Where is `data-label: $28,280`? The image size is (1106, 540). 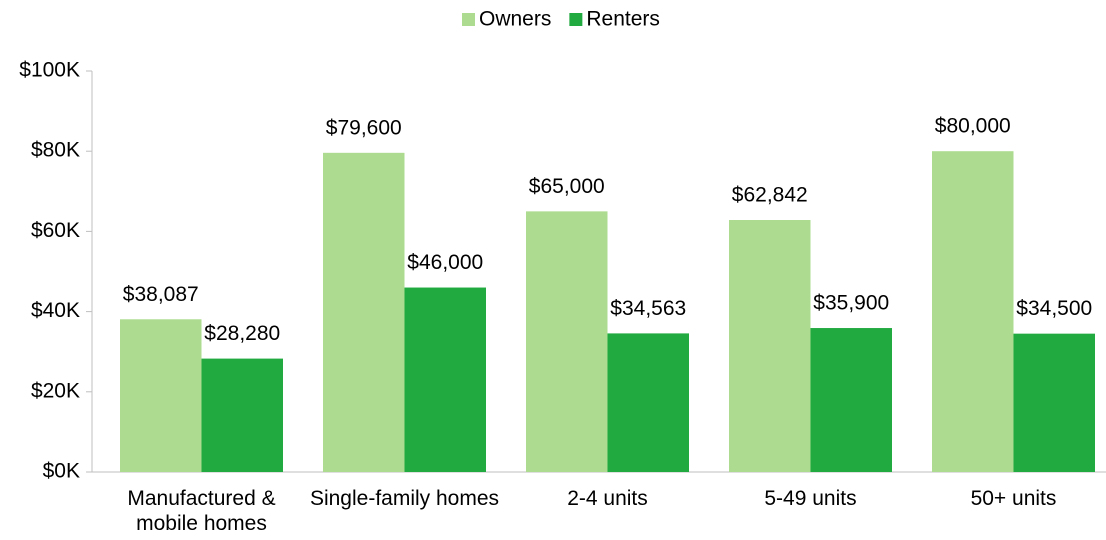
data-label: $28,280 is located at coordinates (242, 333).